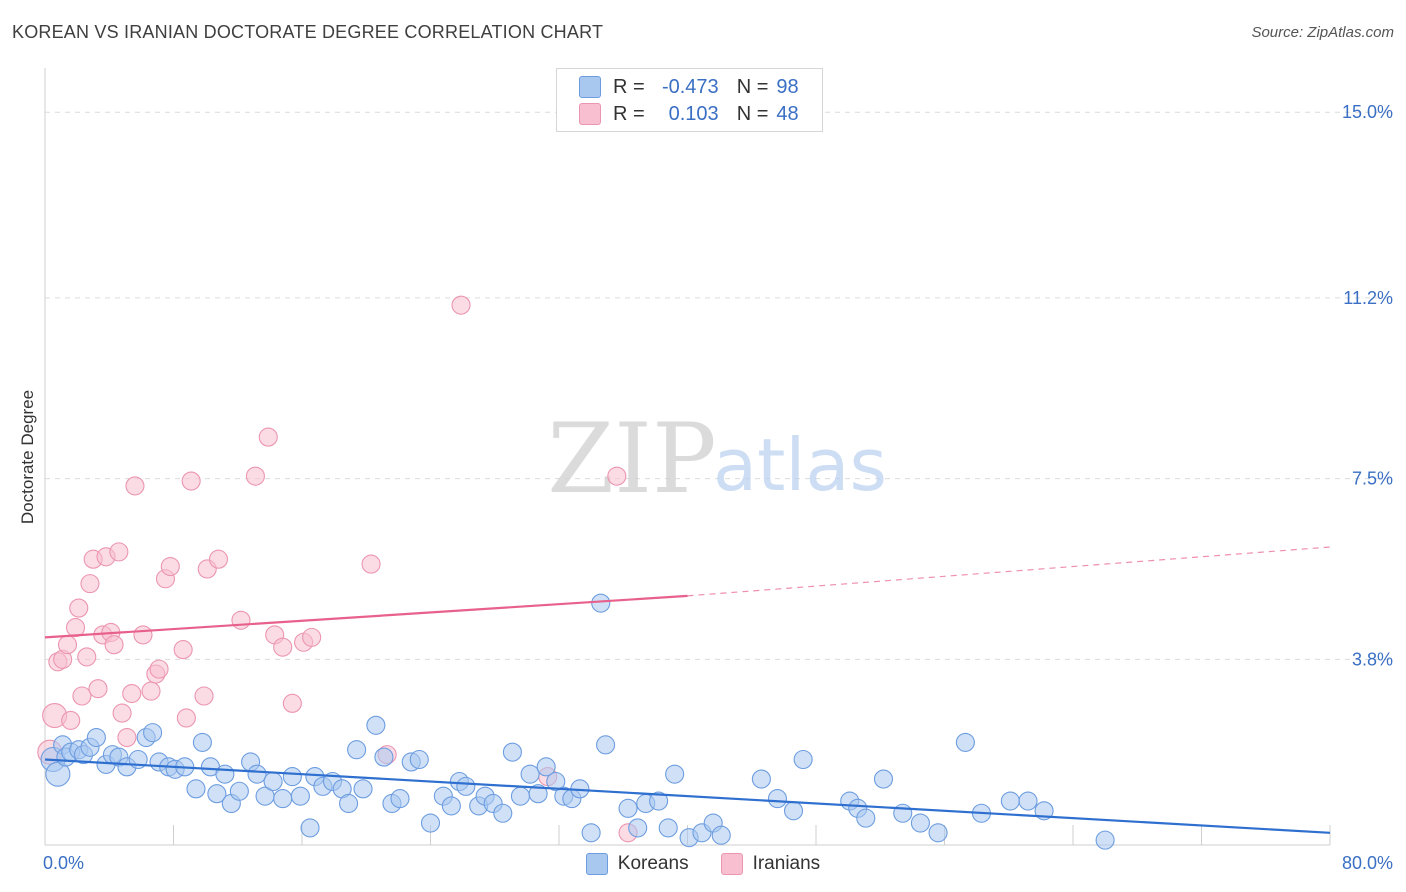 The height and width of the screenshot is (892, 1406). I want to click on watermark-atlas: atlas, so click(800, 465).